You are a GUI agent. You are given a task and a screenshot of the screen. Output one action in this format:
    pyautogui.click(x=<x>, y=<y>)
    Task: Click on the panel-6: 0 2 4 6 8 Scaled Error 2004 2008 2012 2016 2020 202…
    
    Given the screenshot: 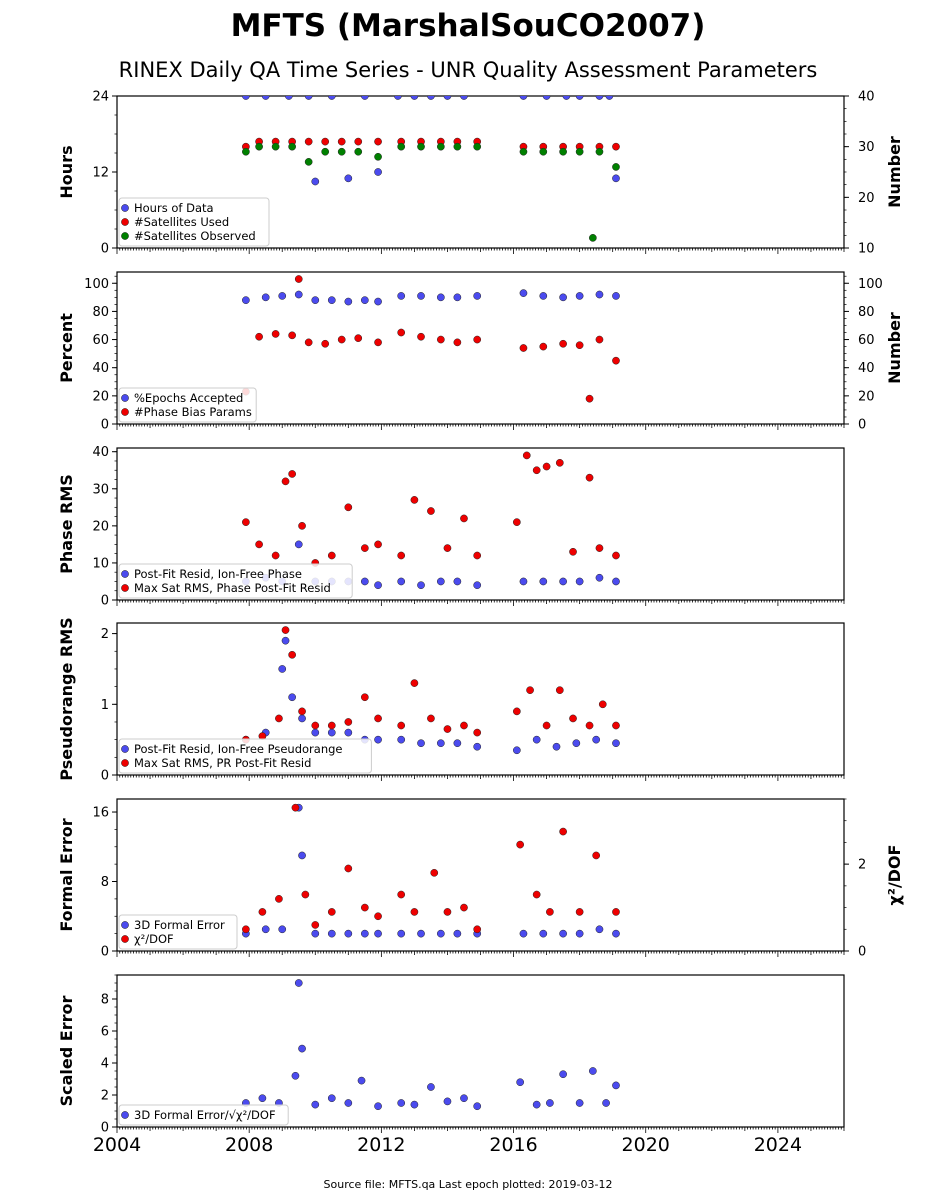 What is the action you would take?
    pyautogui.click(x=451, y=1065)
    